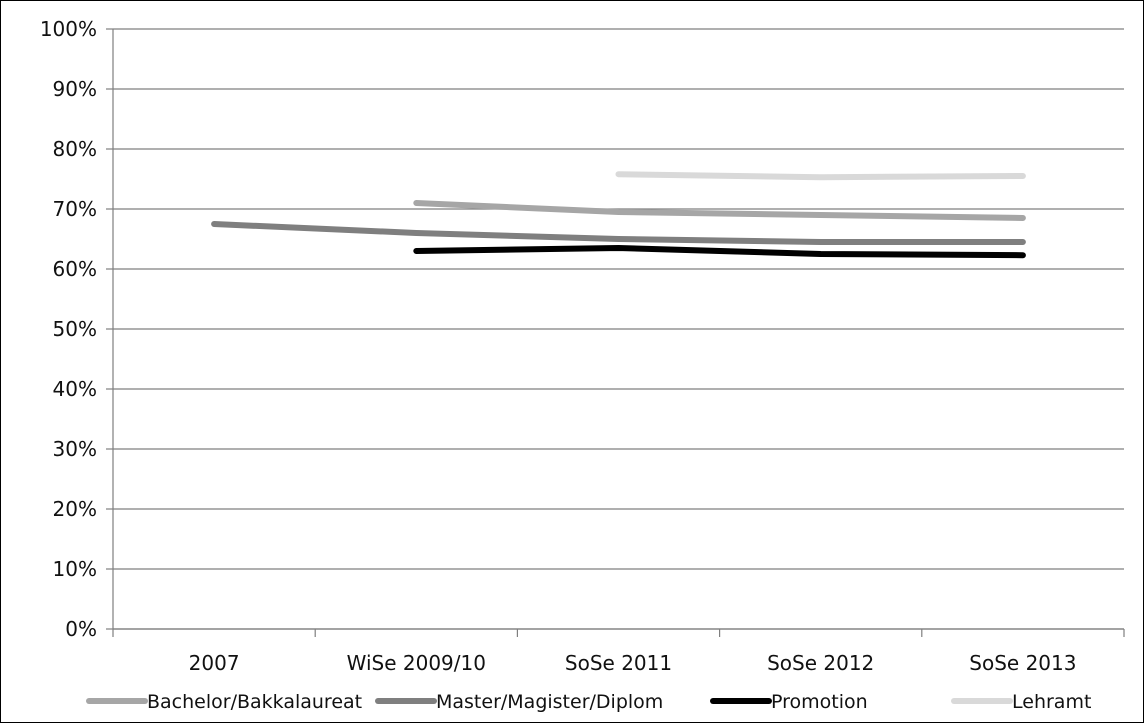 This screenshot has height=724, width=1144. I want to click on x-tick-label: SoSe 2013, so click(1022, 663).